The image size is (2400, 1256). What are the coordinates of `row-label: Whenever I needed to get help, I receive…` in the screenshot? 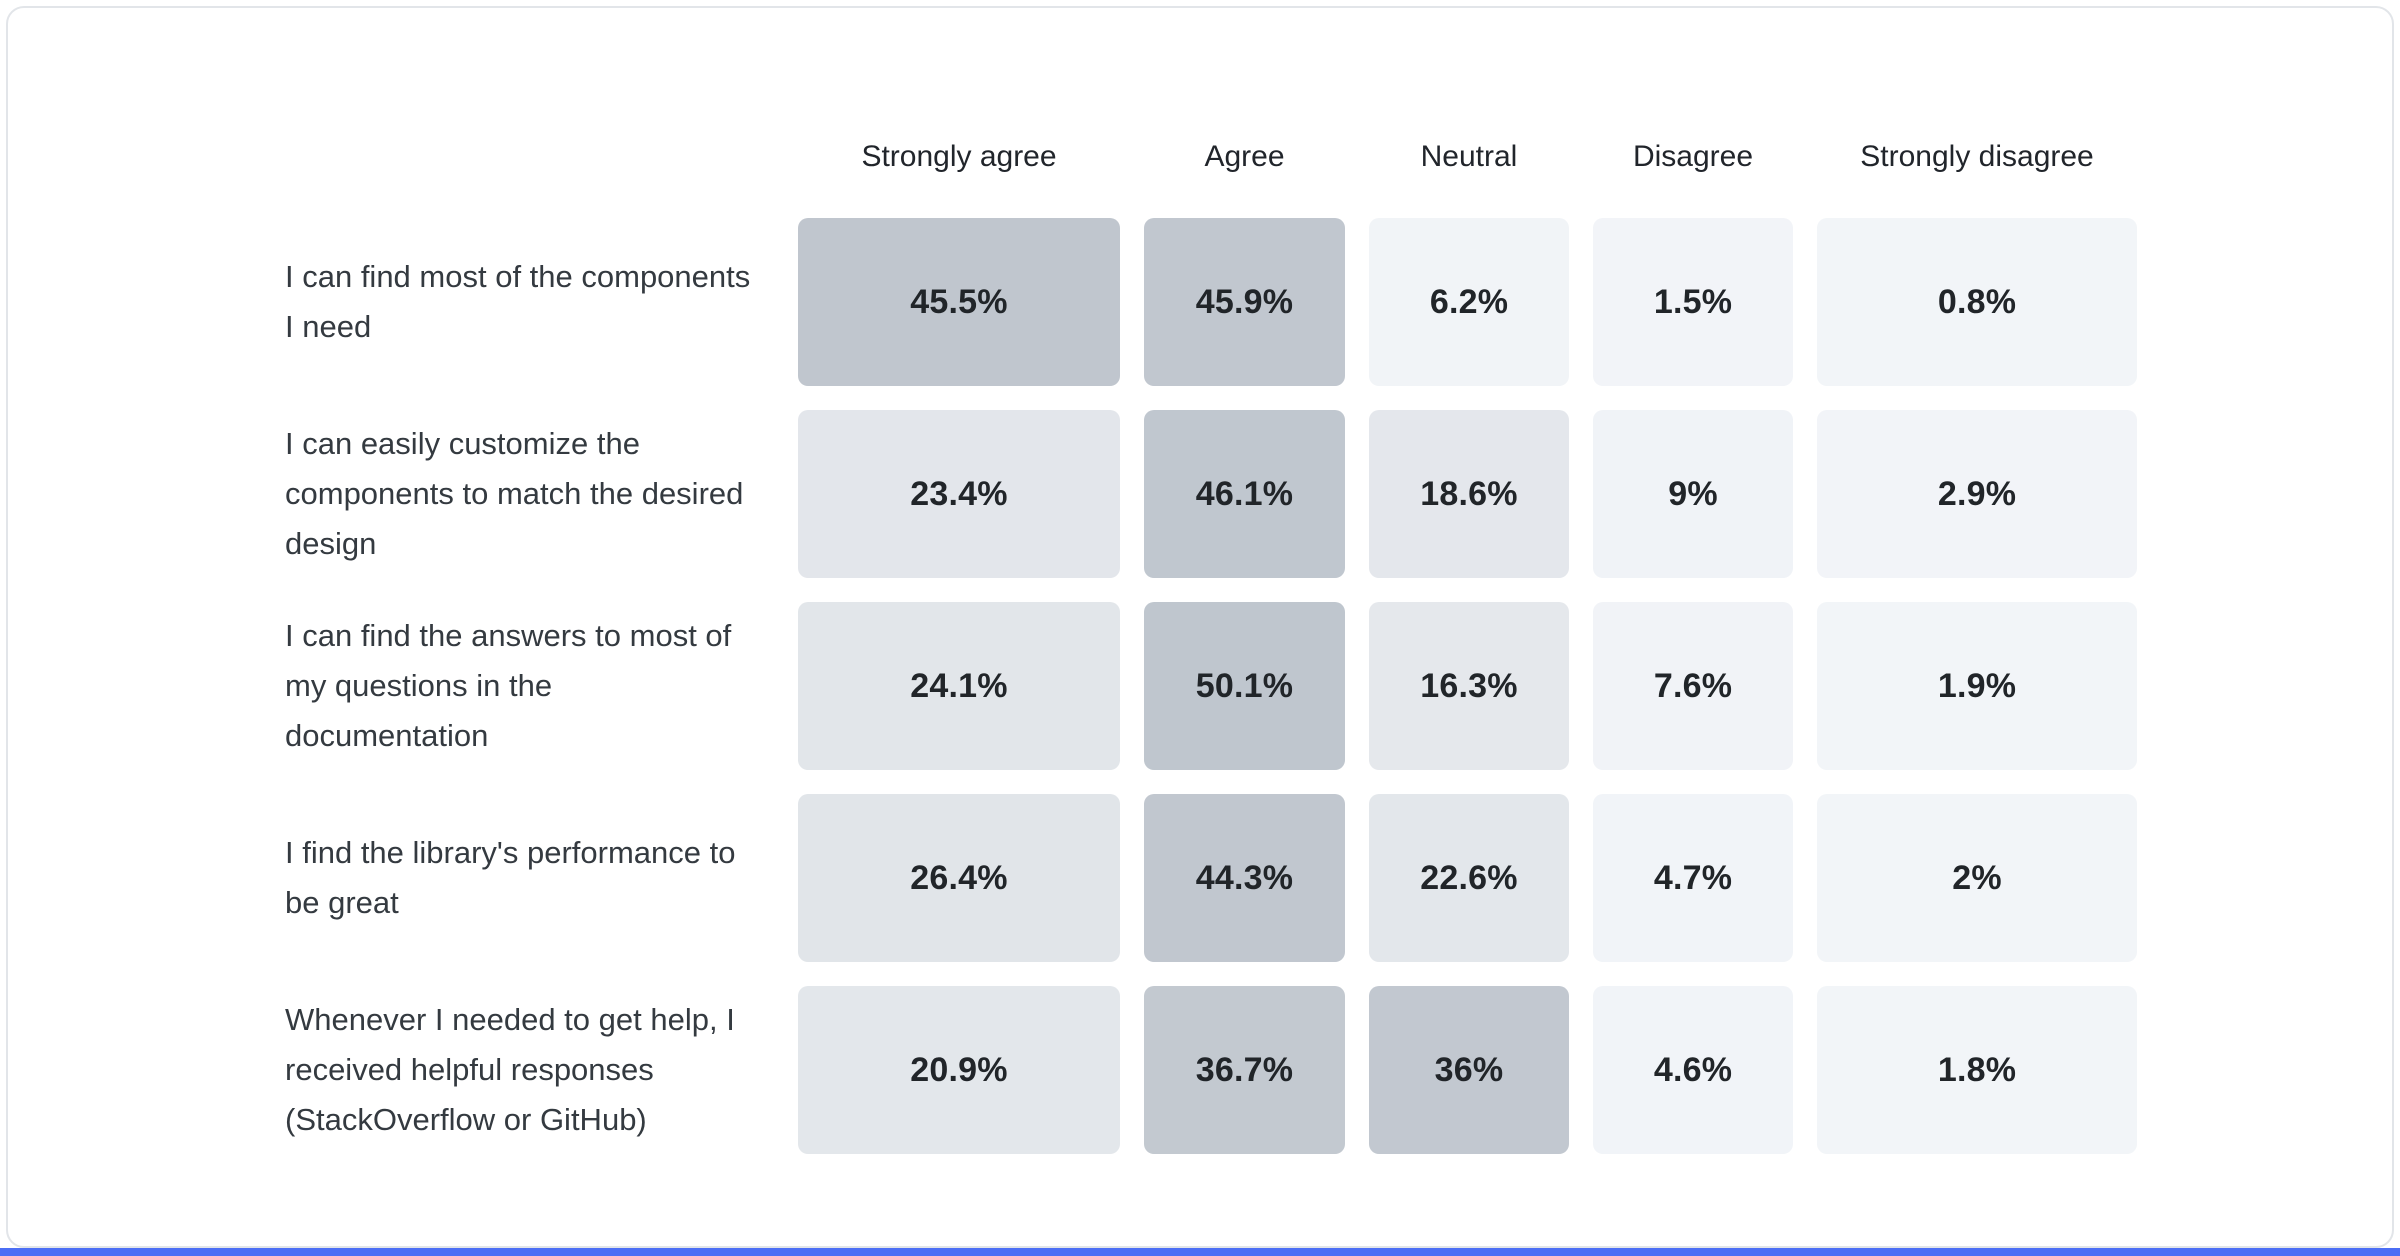 It's located at (510, 1069).